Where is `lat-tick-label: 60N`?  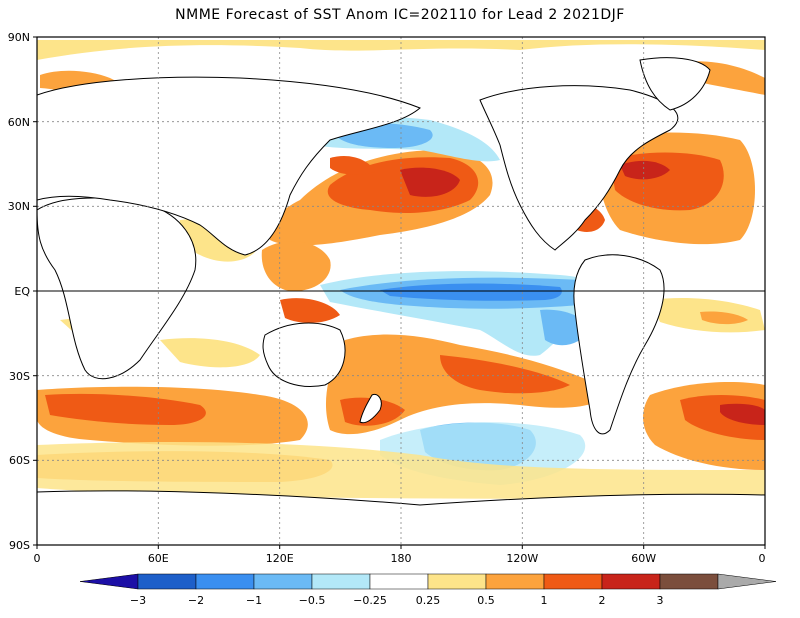 lat-tick-label: 60N is located at coordinates (19, 122).